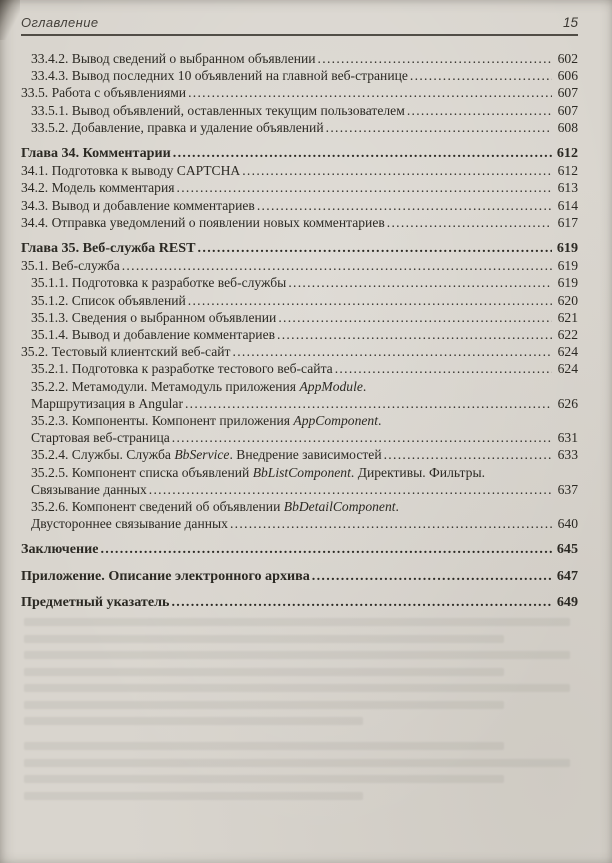 Image resolution: width=612 pixels, height=863 pixels. I want to click on toc-page-number: 614, so click(567, 205).